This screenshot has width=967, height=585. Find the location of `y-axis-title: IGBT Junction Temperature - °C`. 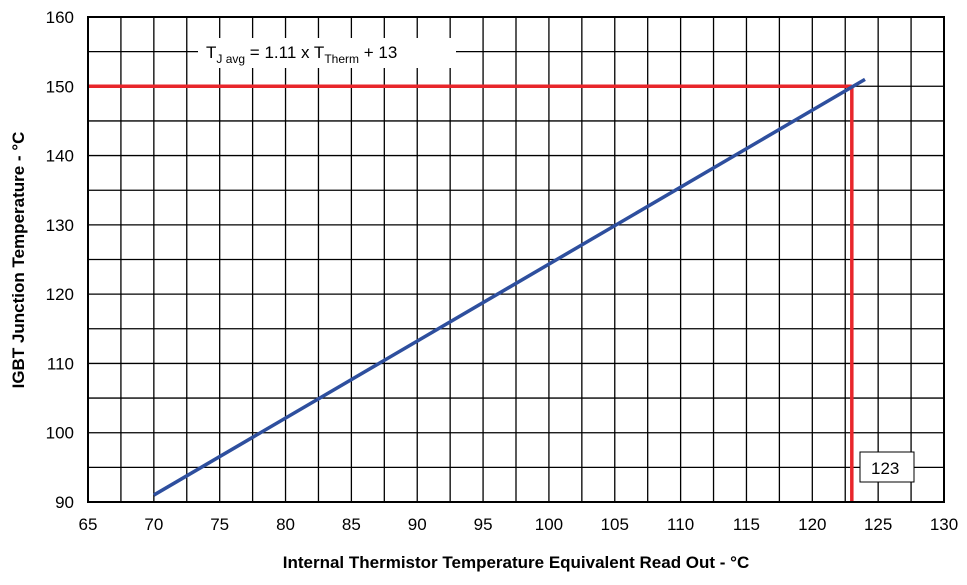

y-axis-title: IGBT Junction Temperature - °C is located at coordinates (18, 260).